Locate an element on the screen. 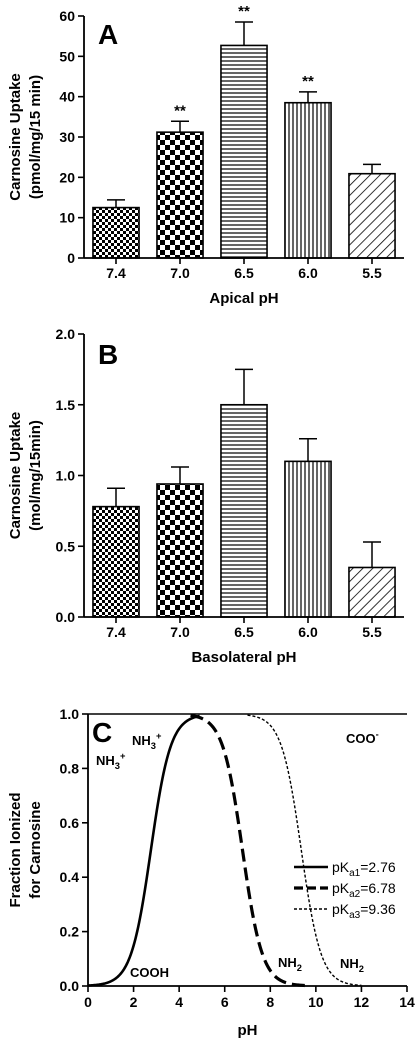 The height and width of the screenshot is (1050, 418). legend-label: pKa3=9.36 is located at coordinates (364, 911).